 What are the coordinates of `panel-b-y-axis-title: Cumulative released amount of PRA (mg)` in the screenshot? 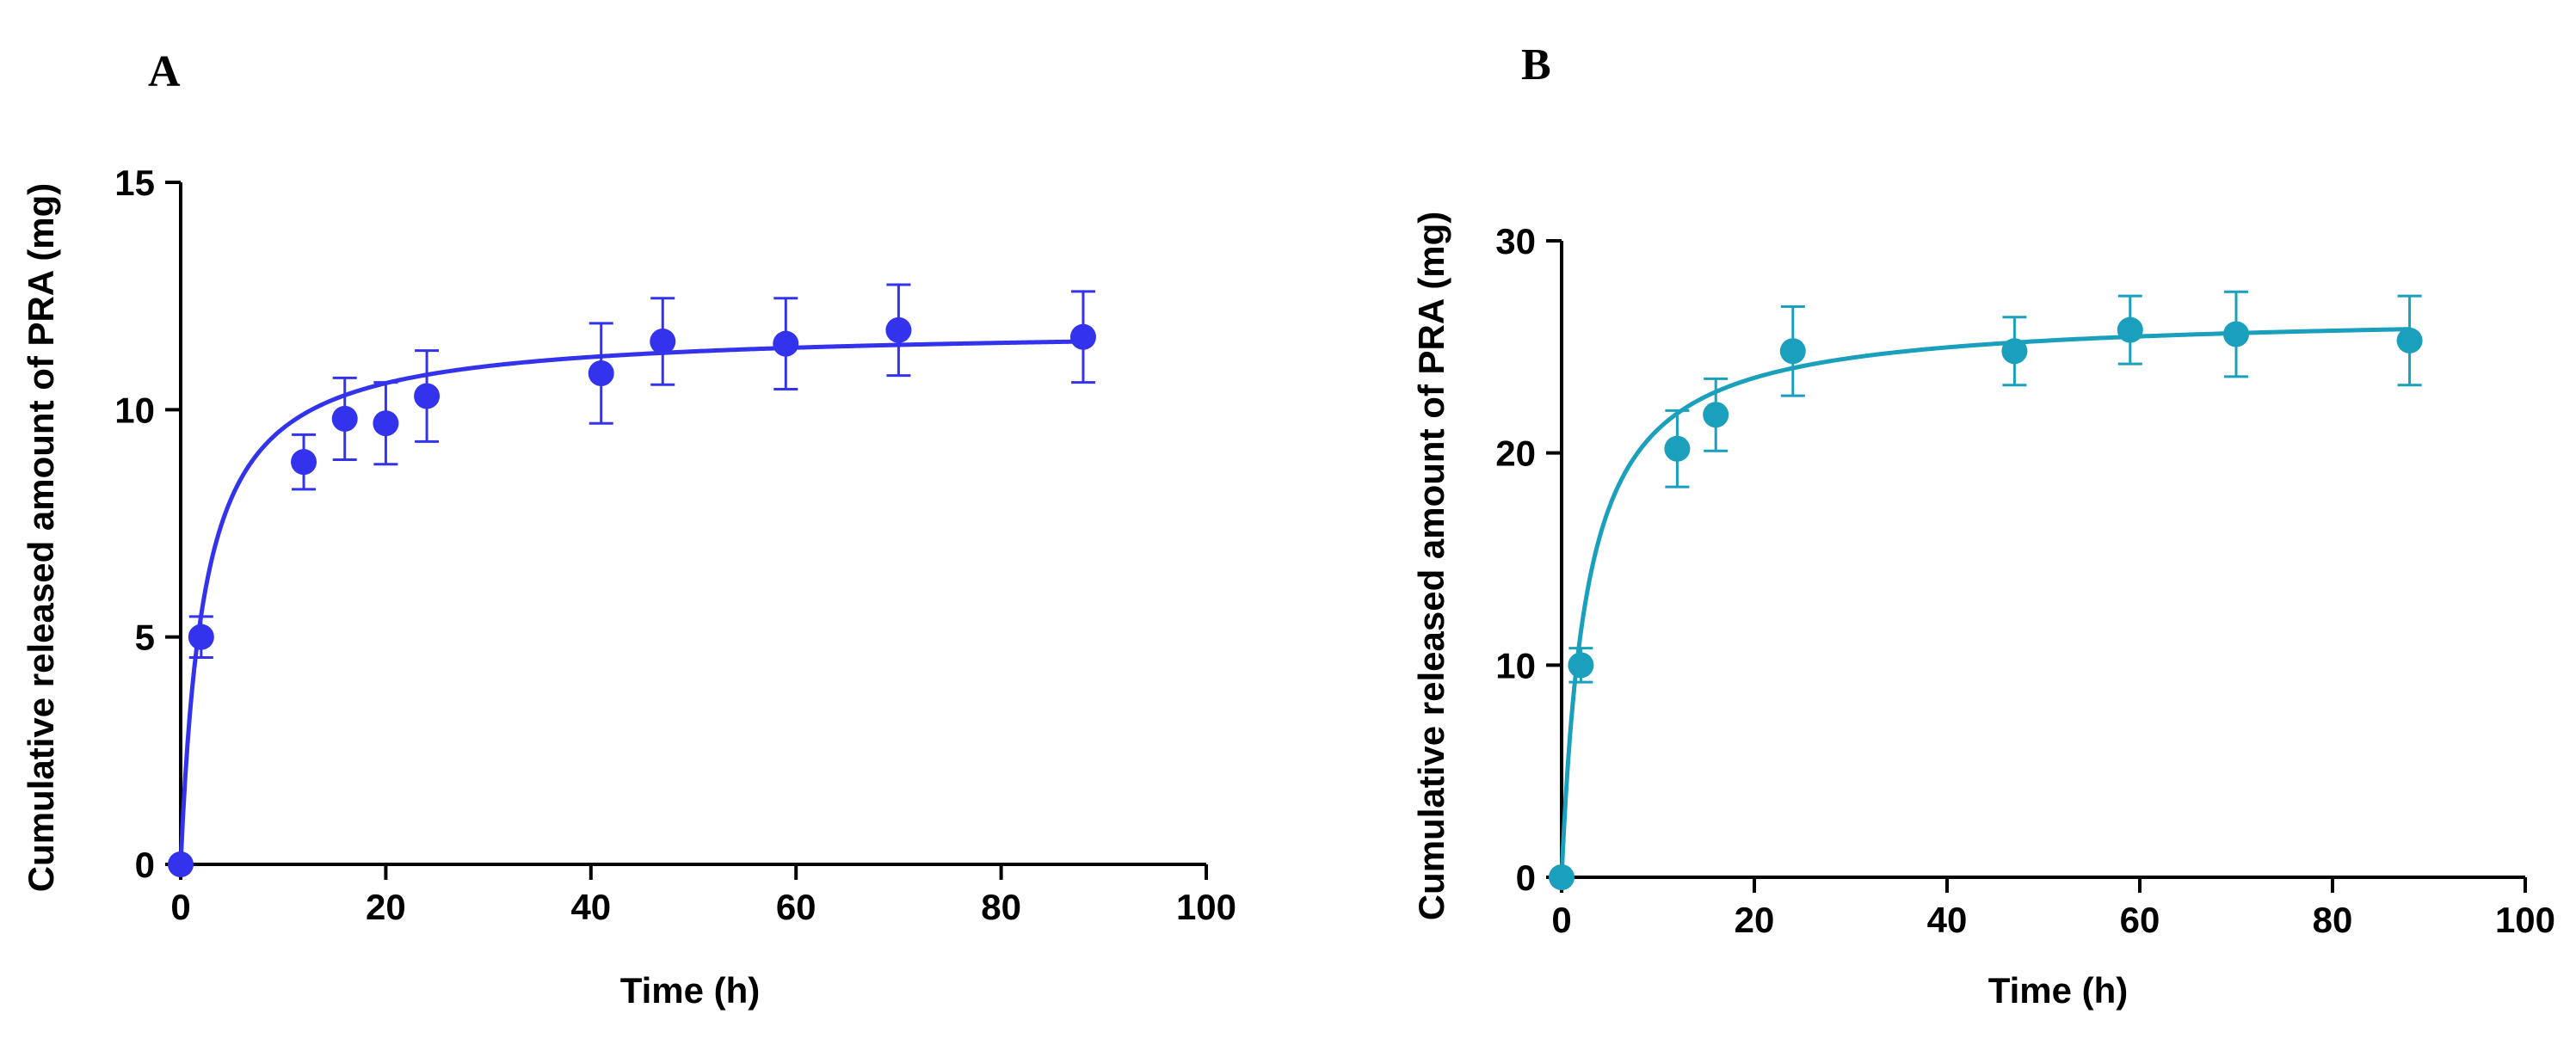 It's located at (1431, 567).